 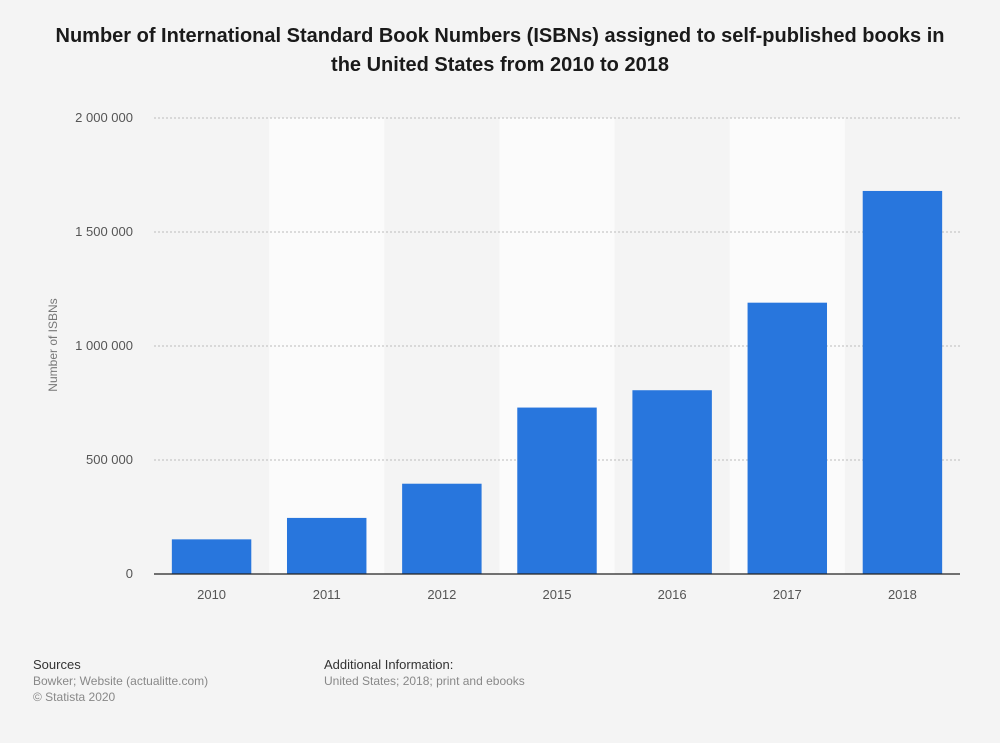 What do you see at coordinates (57, 664) in the screenshot?
I see `sources-heading: Sources` at bounding box center [57, 664].